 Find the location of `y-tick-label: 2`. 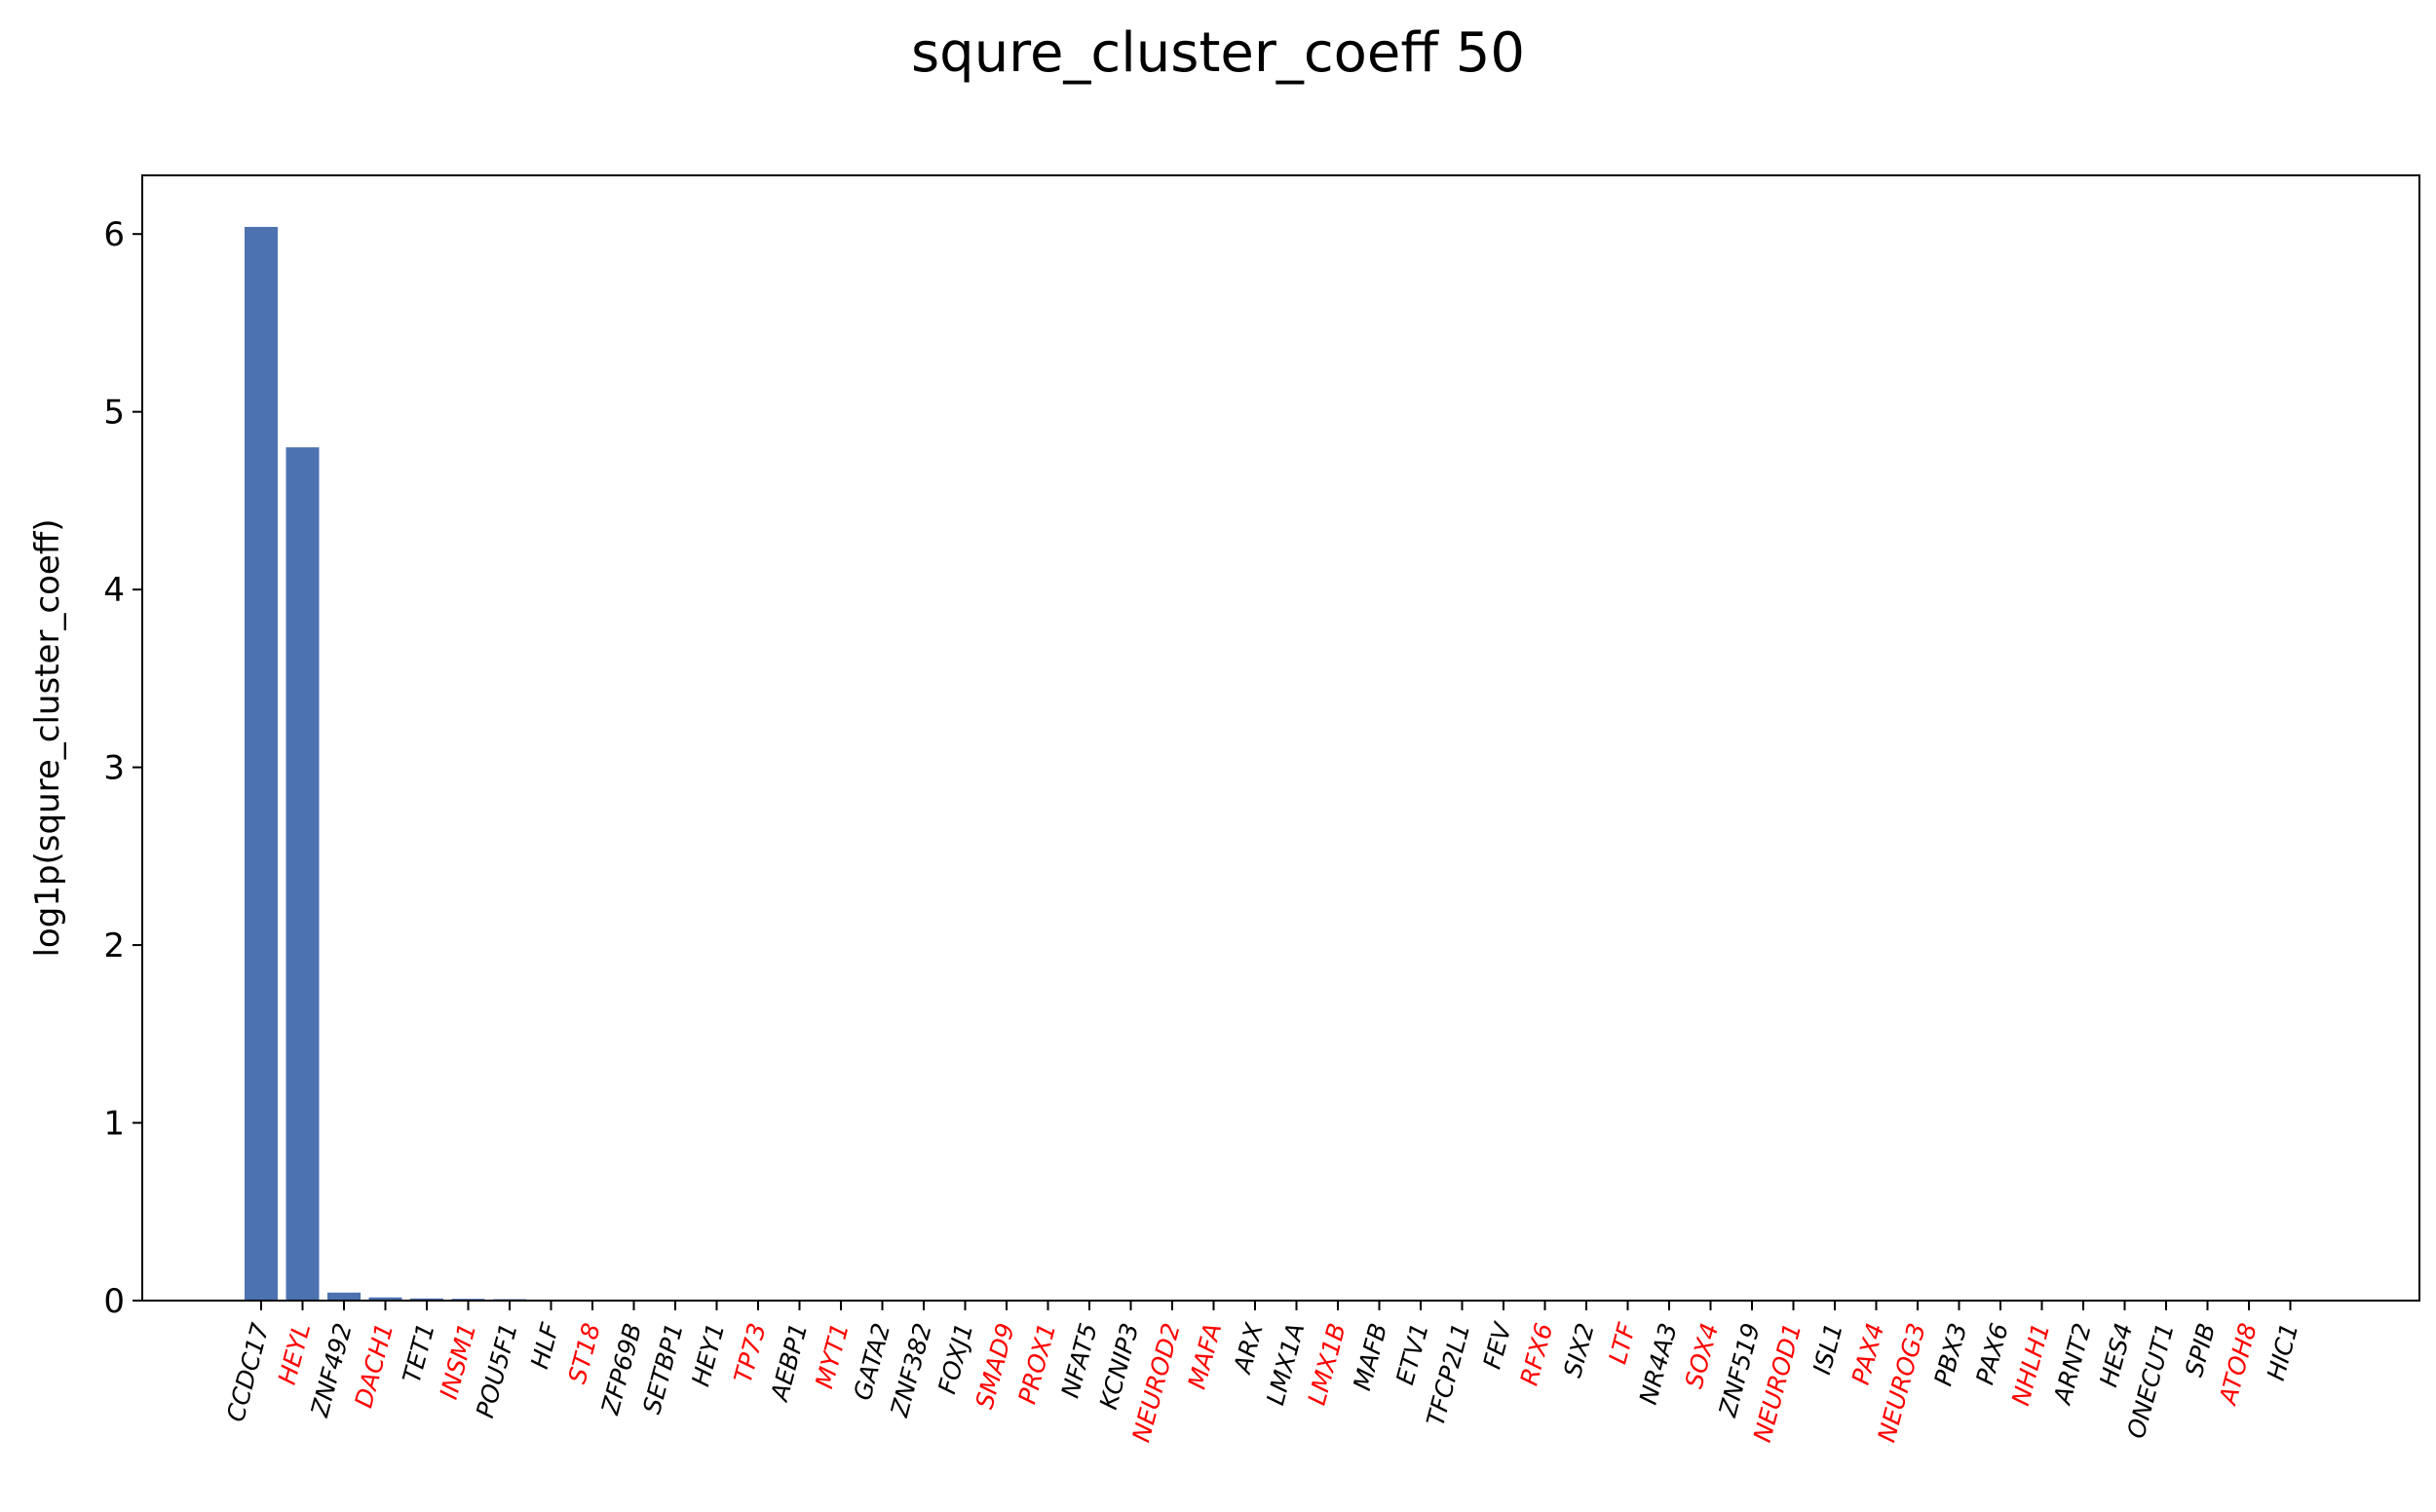

y-tick-label: 2 is located at coordinates (114, 945).